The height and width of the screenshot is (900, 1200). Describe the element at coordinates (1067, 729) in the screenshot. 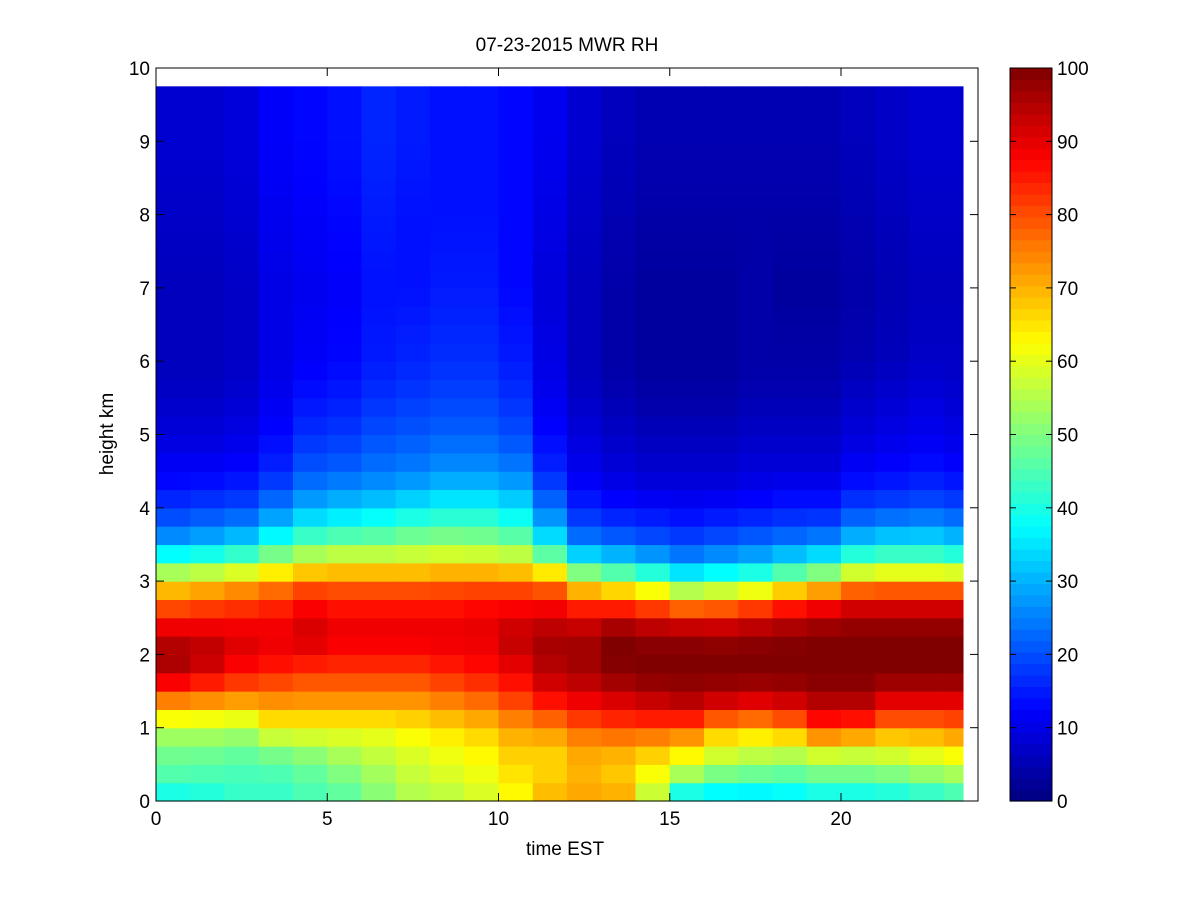

I see `colorbar-tick-label: 10` at that location.